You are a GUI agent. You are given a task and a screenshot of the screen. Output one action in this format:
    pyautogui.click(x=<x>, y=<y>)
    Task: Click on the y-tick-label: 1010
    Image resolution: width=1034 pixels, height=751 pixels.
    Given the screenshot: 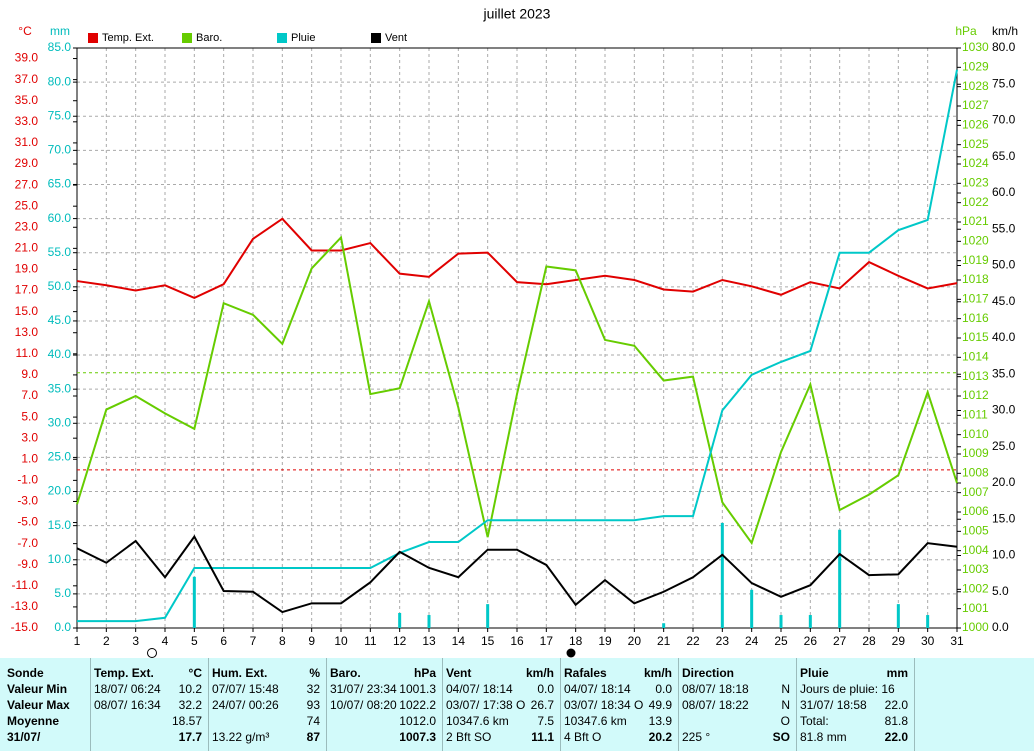 What is the action you would take?
    pyautogui.click(x=975, y=434)
    